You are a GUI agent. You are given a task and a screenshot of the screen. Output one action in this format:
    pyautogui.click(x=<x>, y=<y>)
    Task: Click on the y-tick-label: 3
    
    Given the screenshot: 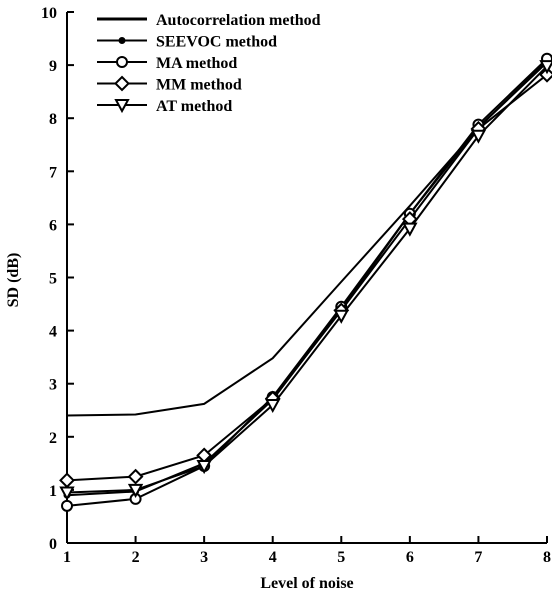 What is the action you would take?
    pyautogui.click(x=53, y=385)
    